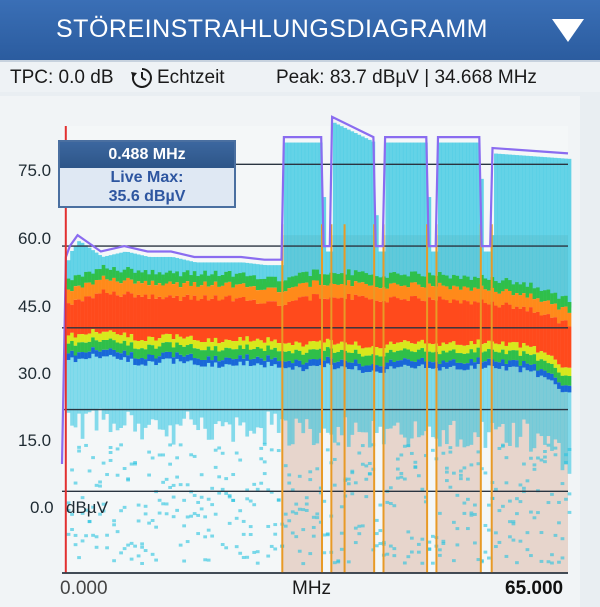  Describe the element at coordinates (272, 29) in the screenshot. I see `page-title: STÖREINSTRAHLUNGSDIAGRAMM` at that location.